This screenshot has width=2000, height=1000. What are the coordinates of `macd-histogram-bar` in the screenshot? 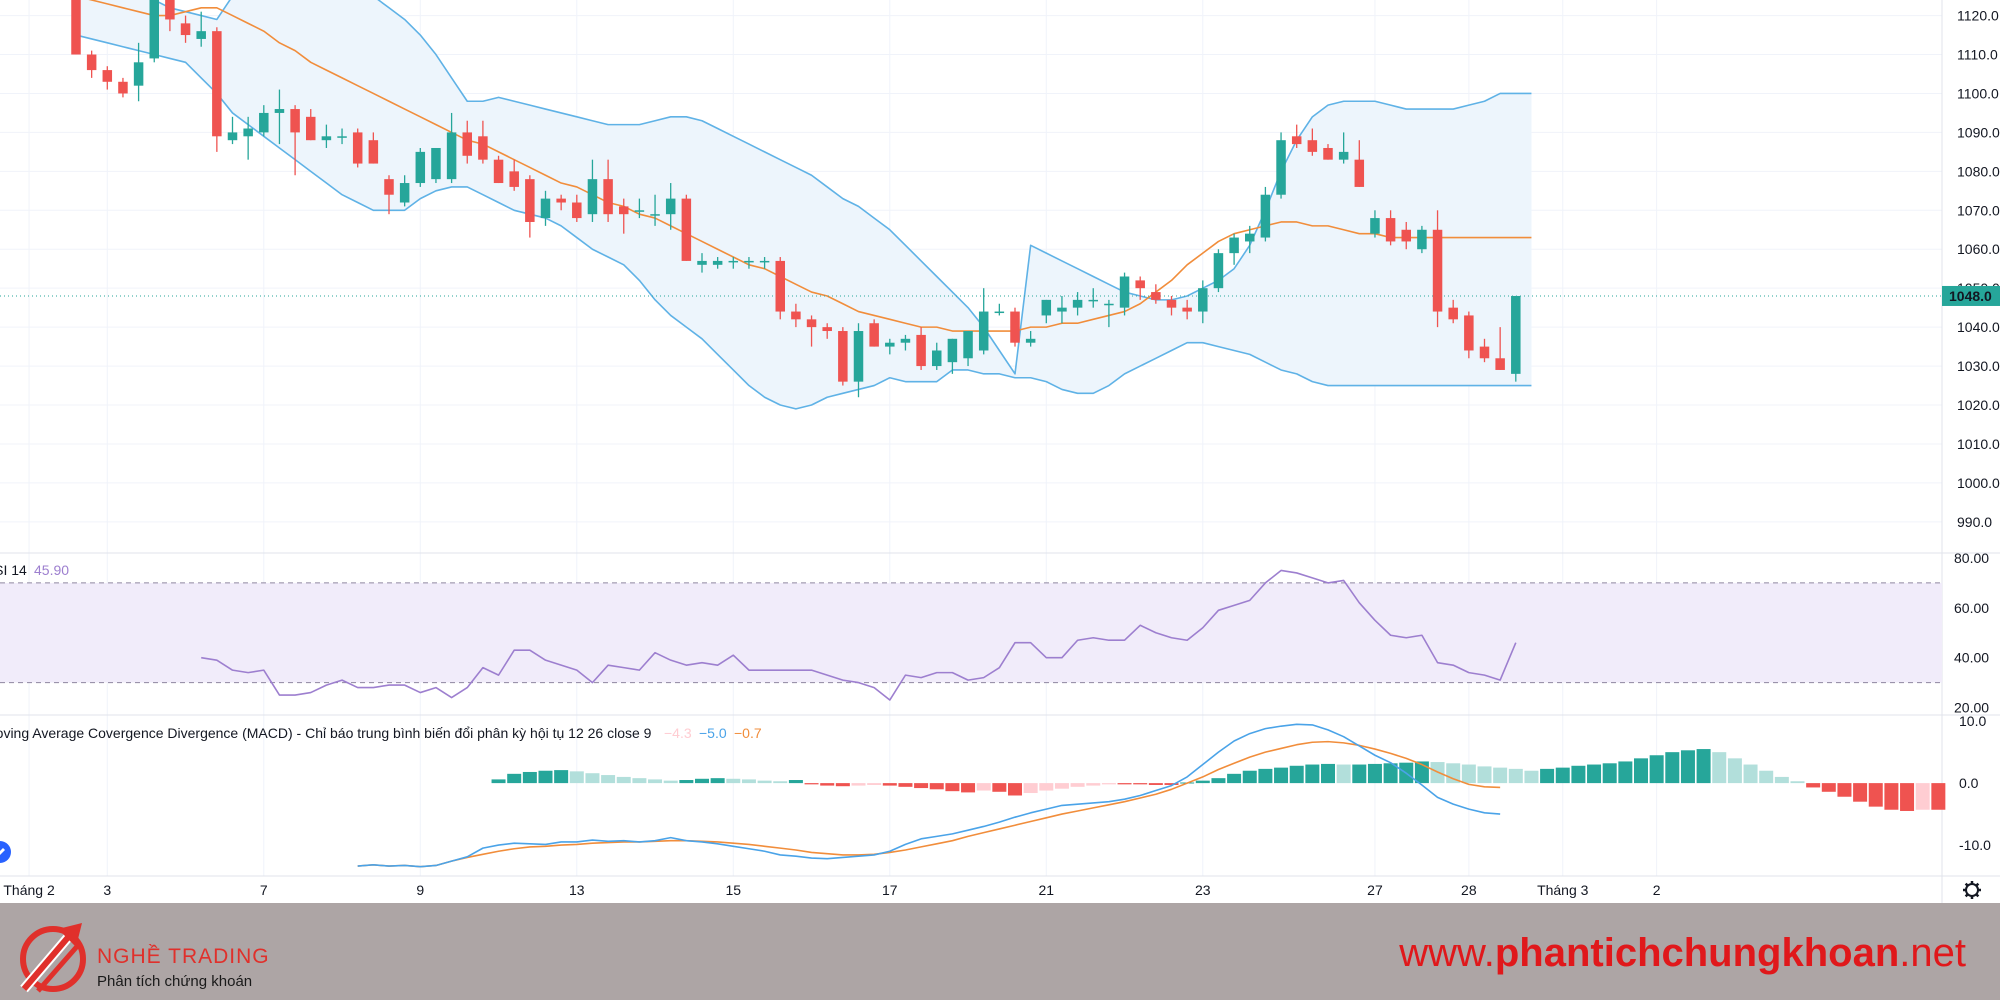 It's located at (1609, 773).